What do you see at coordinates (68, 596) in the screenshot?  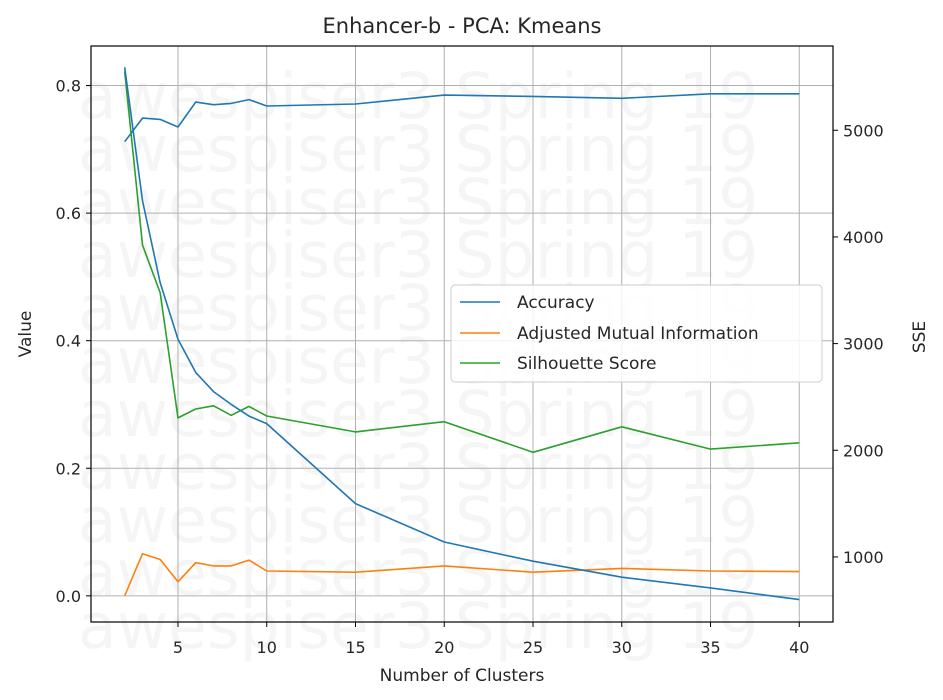 I see `y-tick-label: 0.0` at bounding box center [68, 596].